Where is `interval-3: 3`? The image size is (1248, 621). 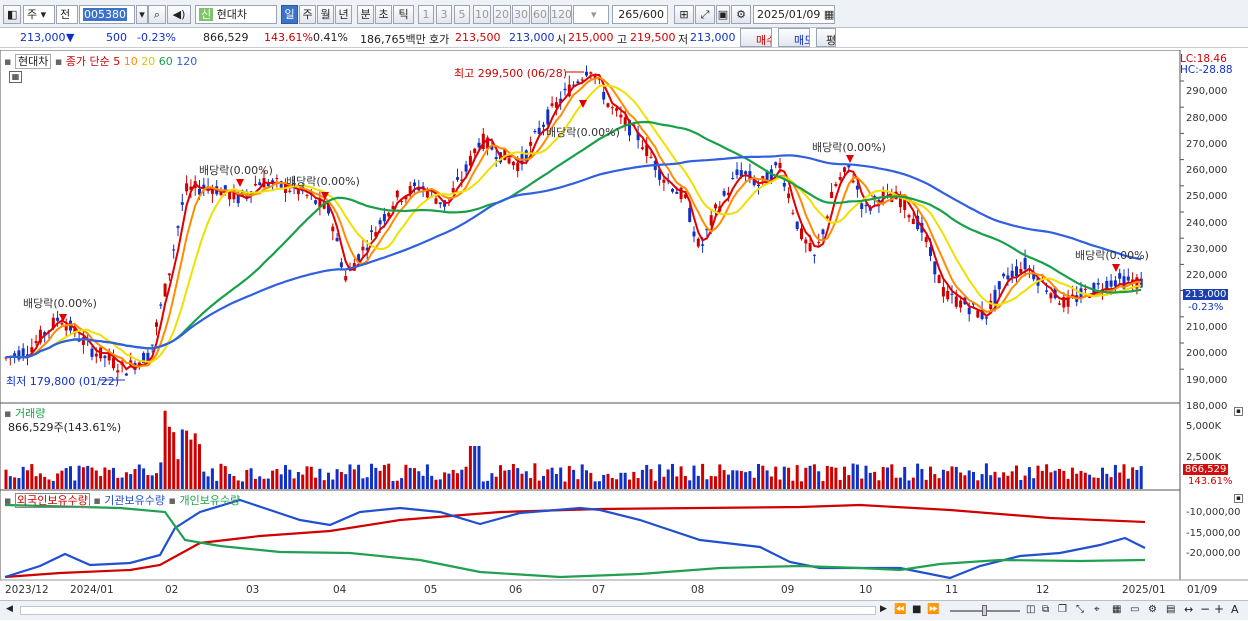
interval-3: 3 is located at coordinates (444, 14).